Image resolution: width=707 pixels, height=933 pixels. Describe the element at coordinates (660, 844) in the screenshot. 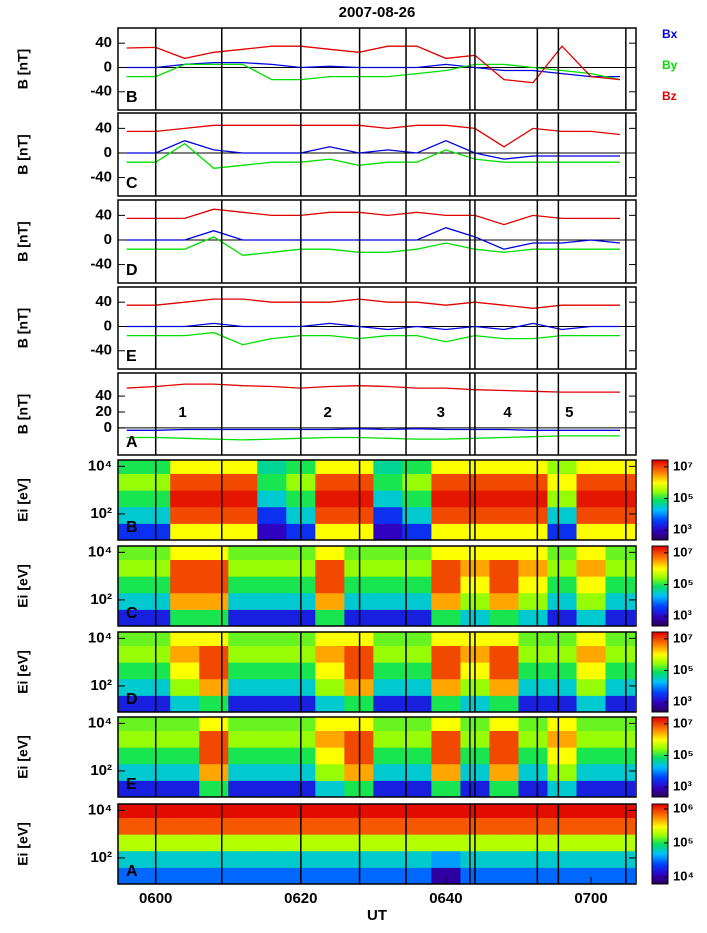

I see `colorbar-frame` at that location.